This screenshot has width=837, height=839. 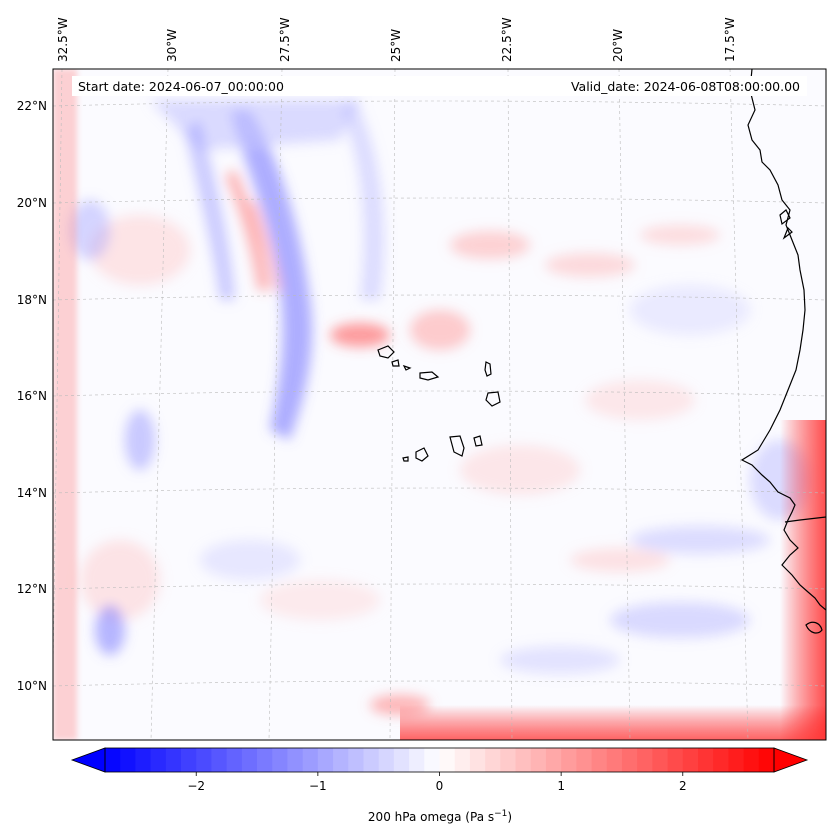 I want to click on river-gambia, so click(x=805, y=519).